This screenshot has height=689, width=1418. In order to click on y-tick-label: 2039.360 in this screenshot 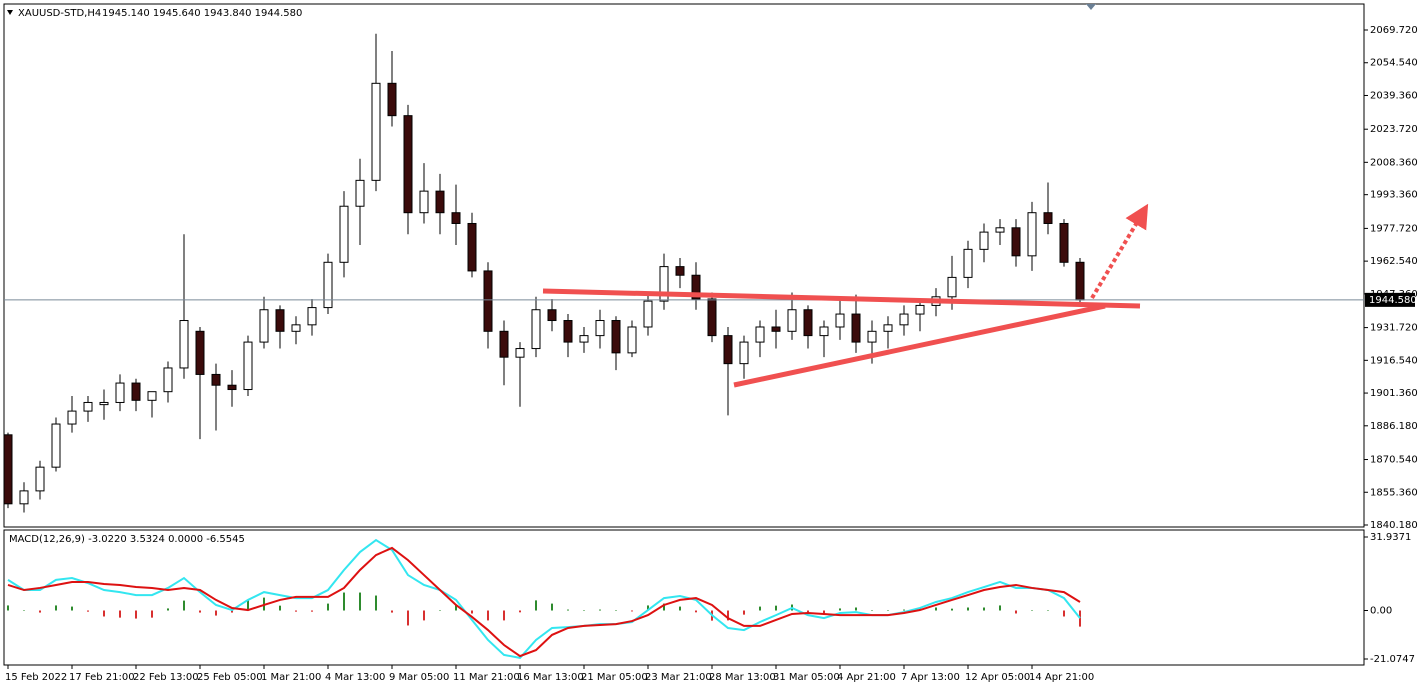, I will do `click(1394, 95)`.